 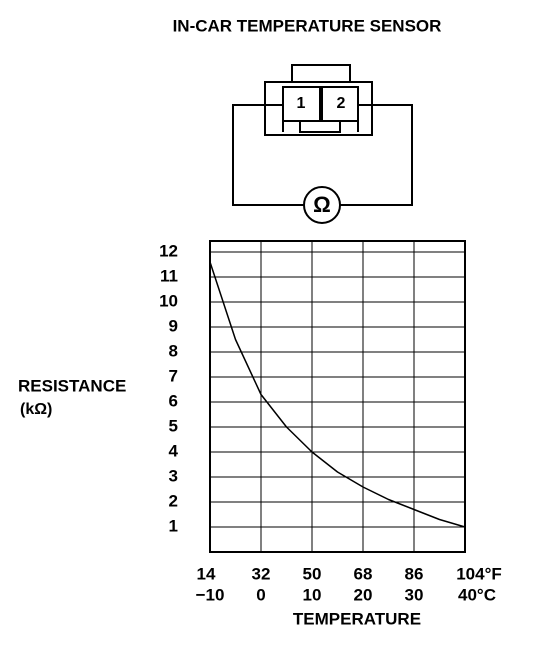 What do you see at coordinates (479, 573) in the screenshot?
I see `x2-tick-label: 104°F` at bounding box center [479, 573].